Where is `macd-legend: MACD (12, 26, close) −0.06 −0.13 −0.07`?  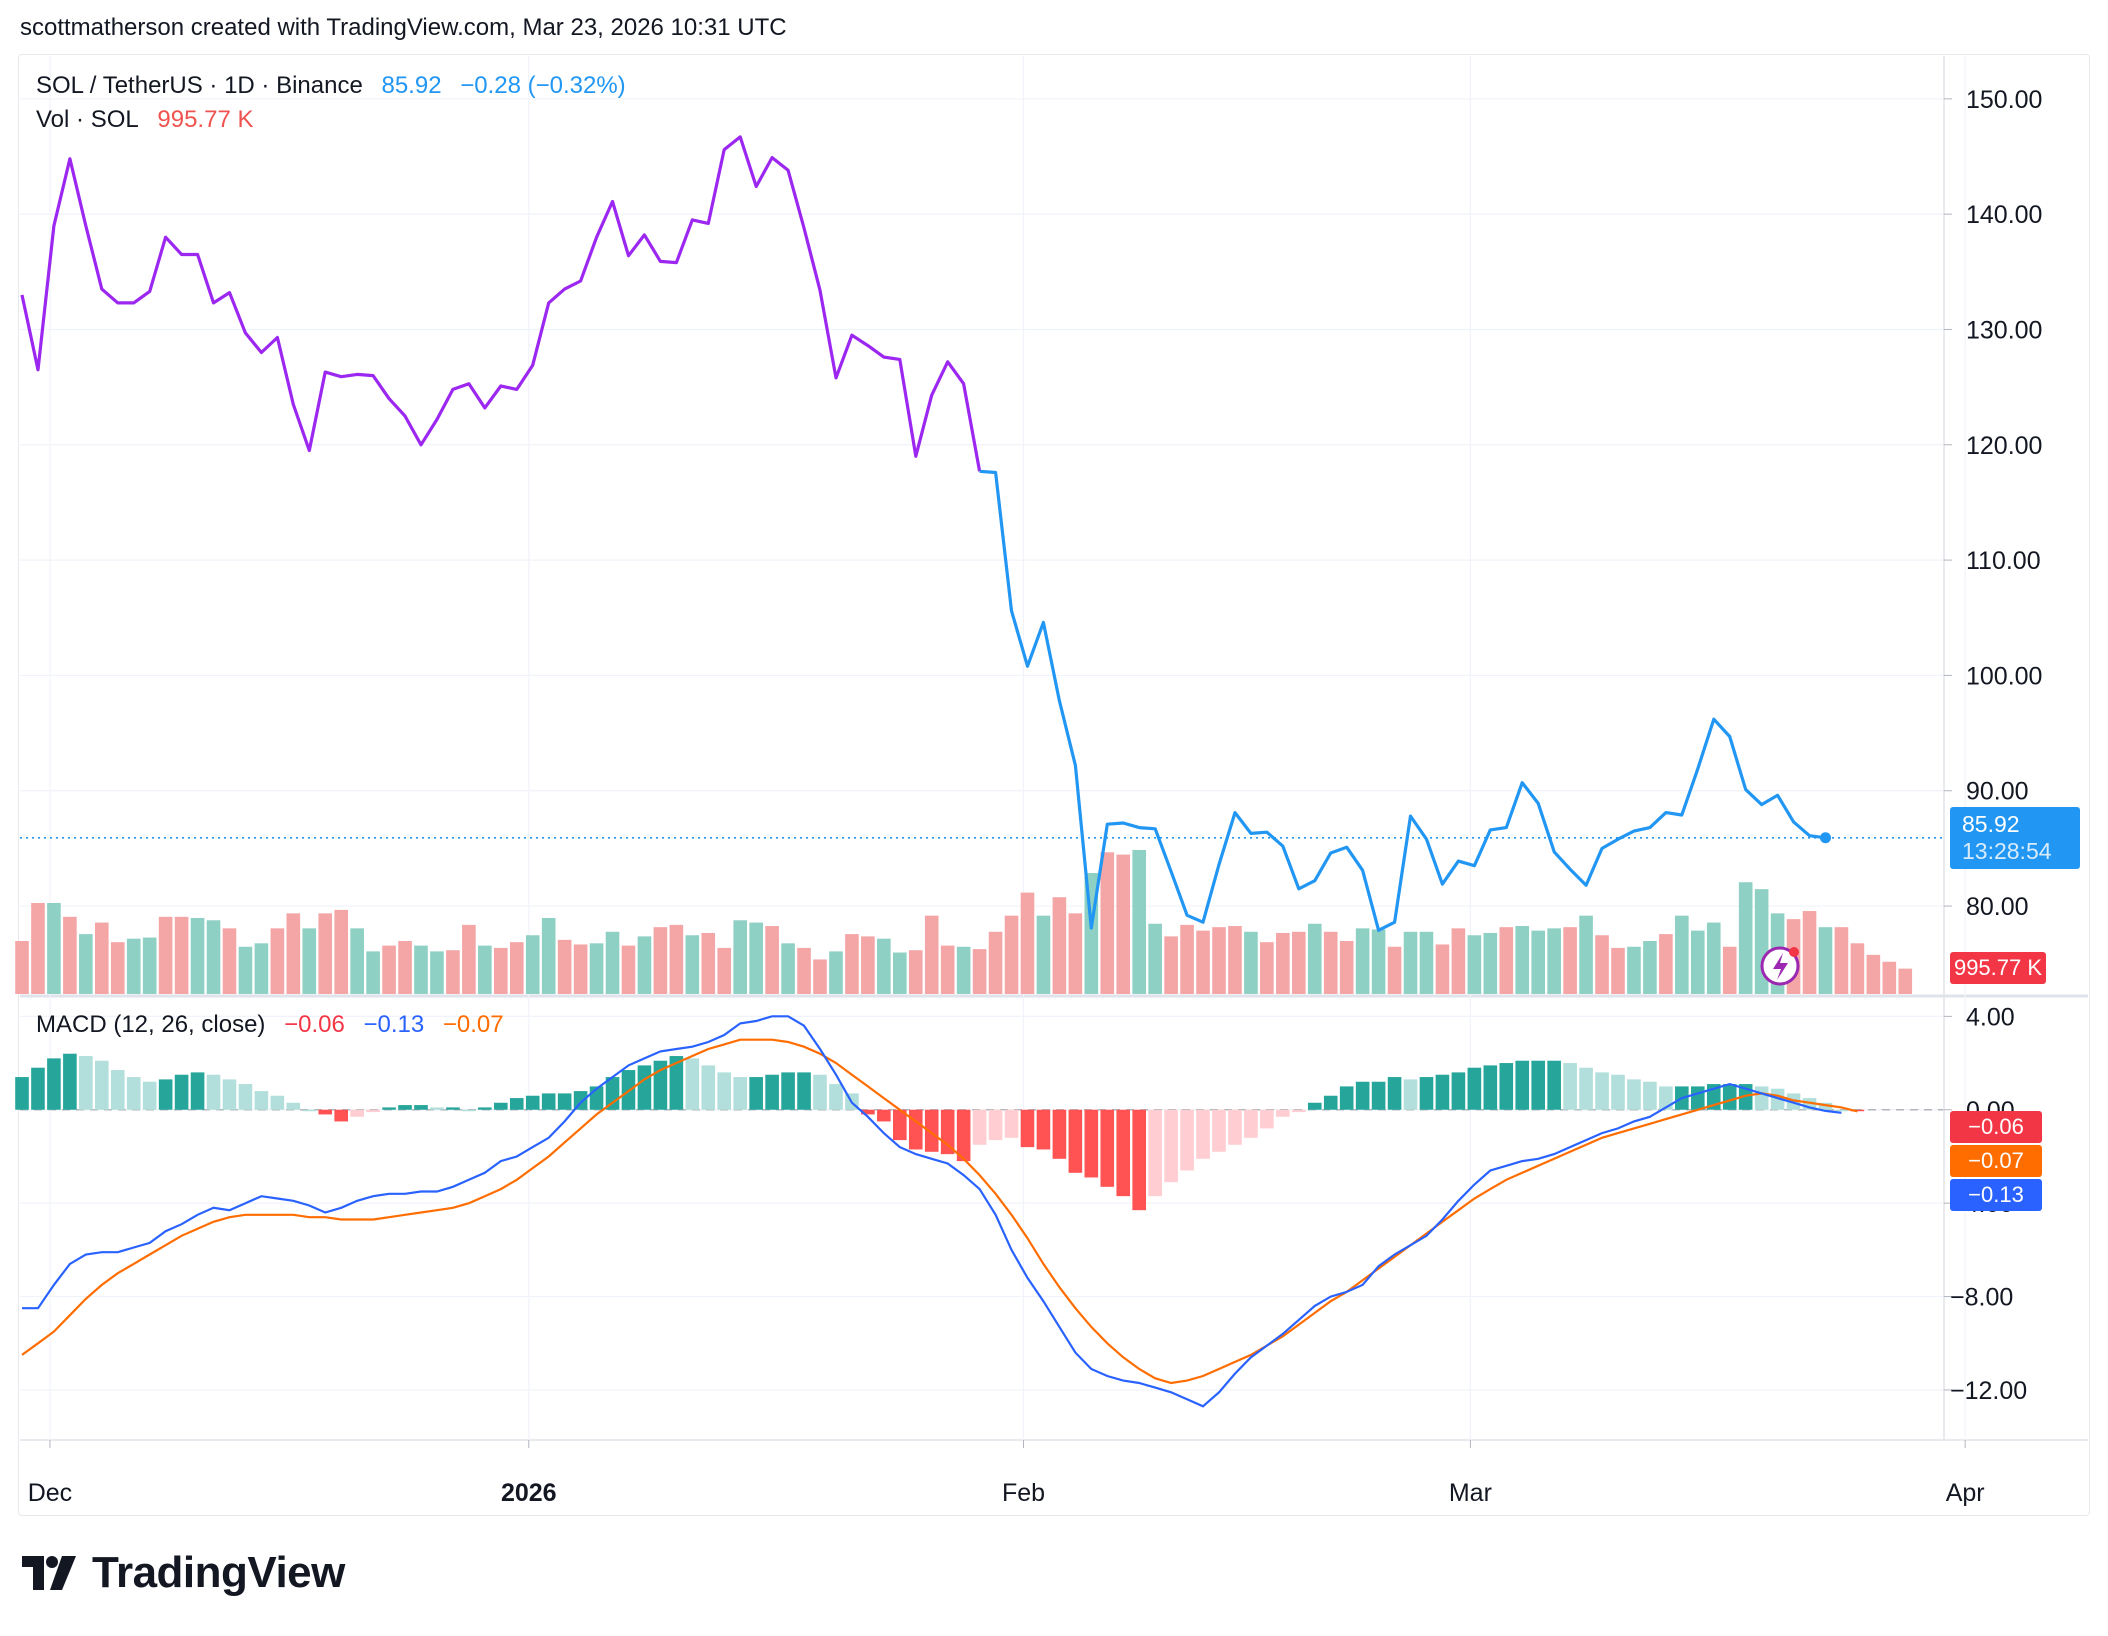
macd-legend: MACD (12, 26, close) −0.06 −0.13 −0.07 is located at coordinates (272, 1025).